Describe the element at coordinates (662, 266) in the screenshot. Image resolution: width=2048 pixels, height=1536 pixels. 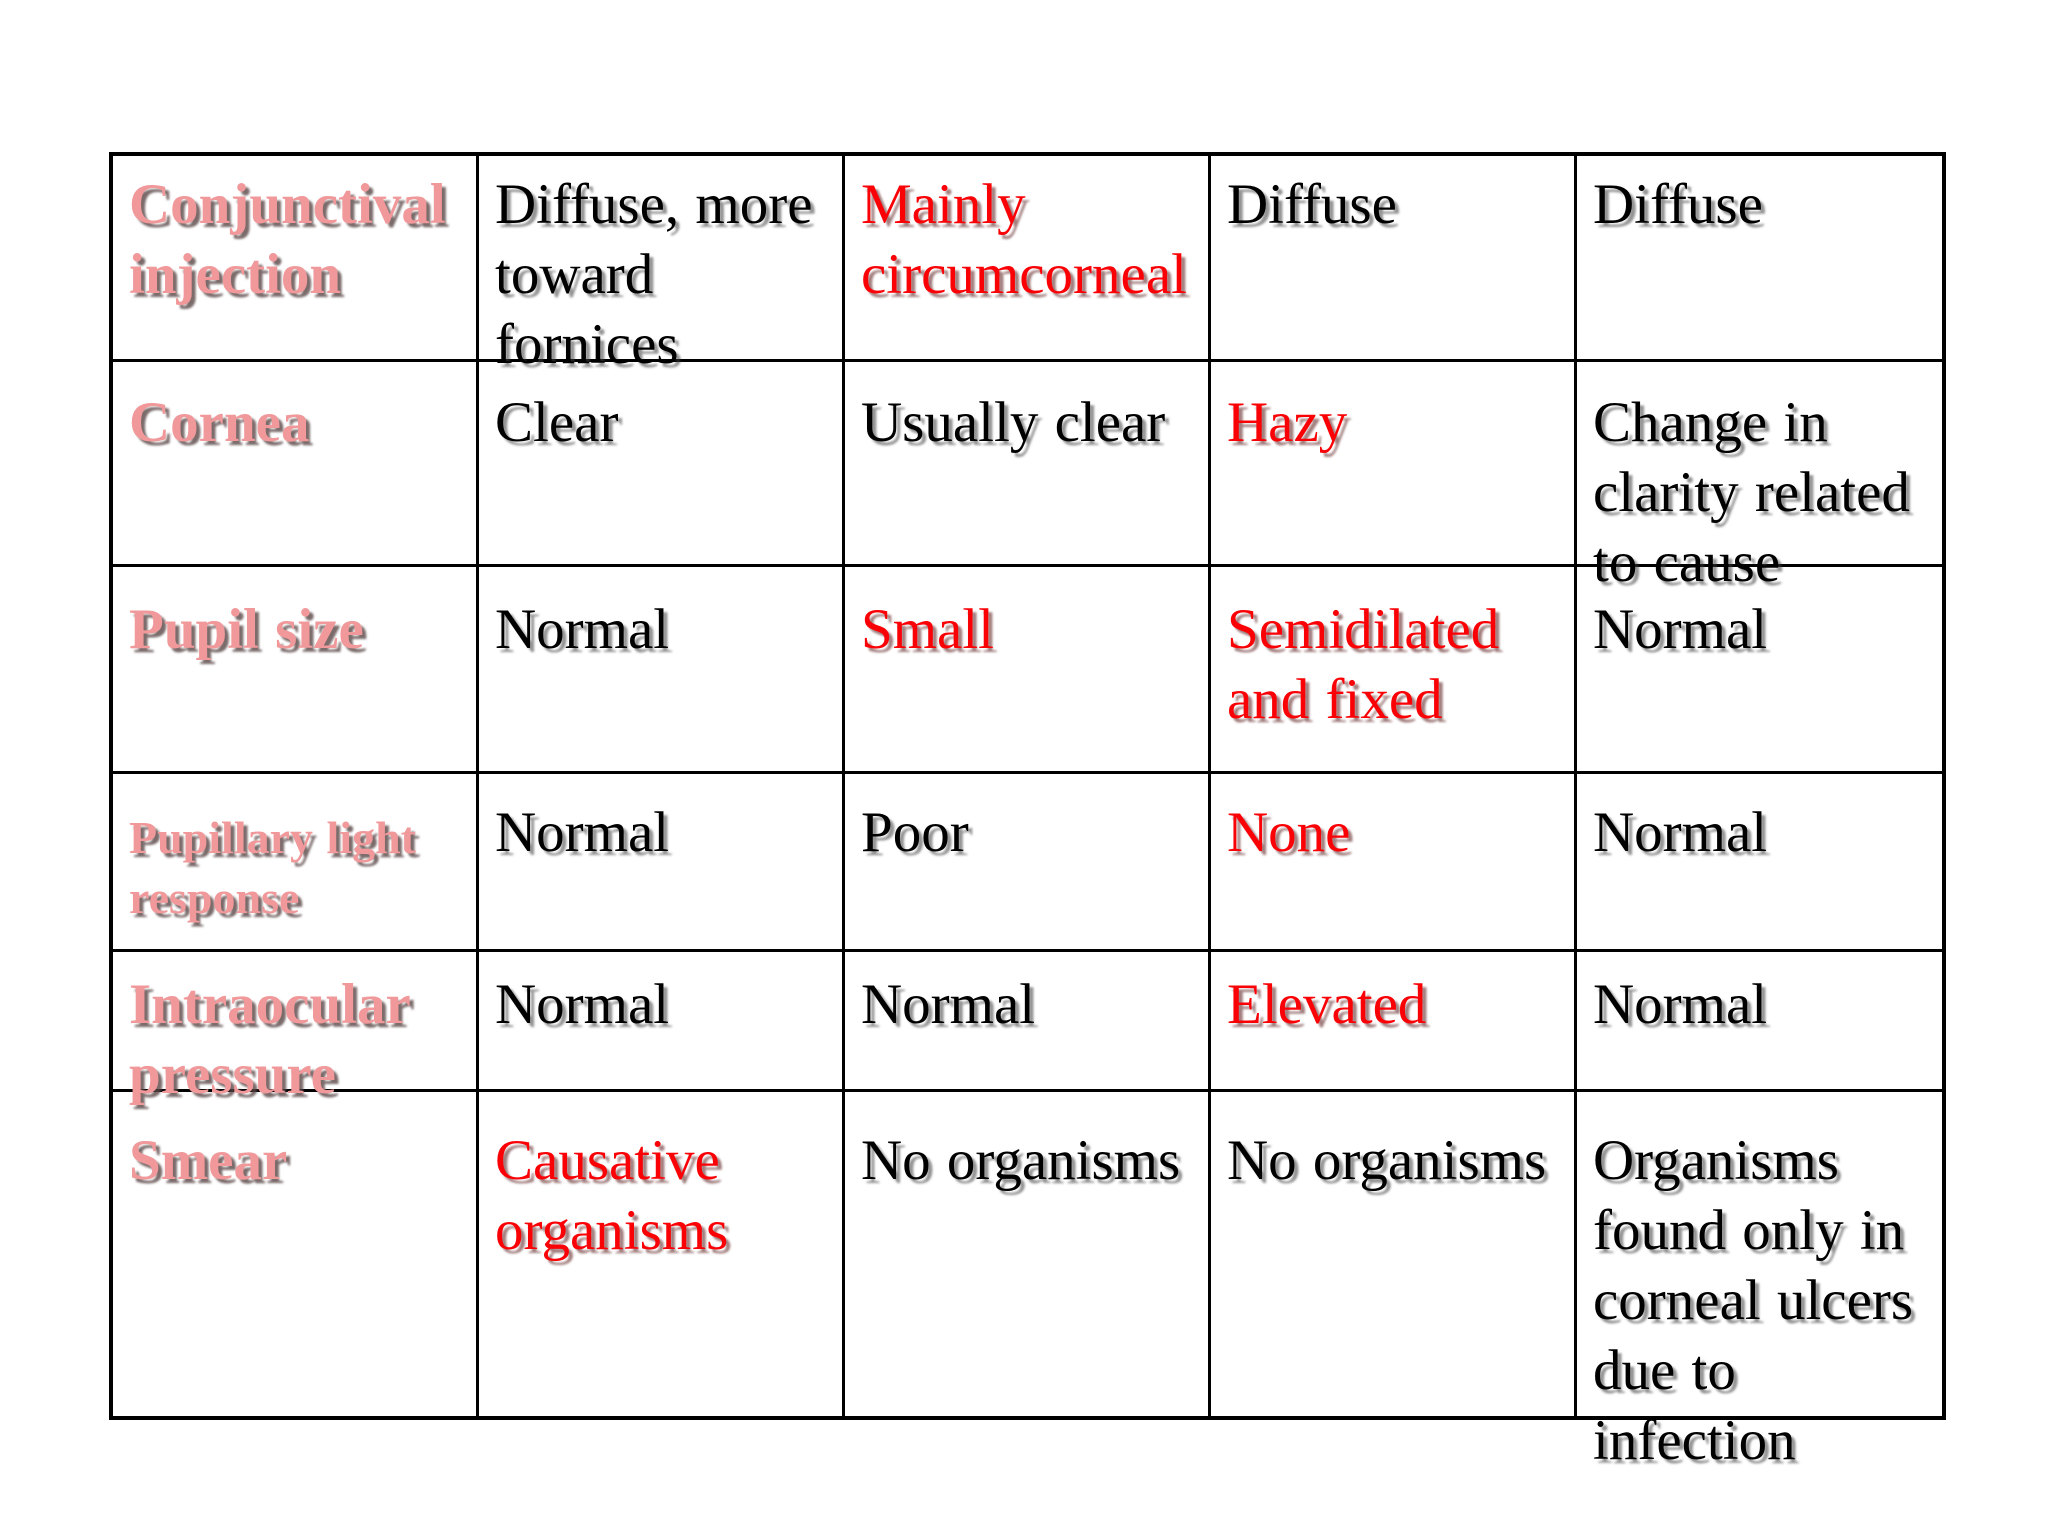
I see `data-cell: Diffuse, more toward fornices` at that location.